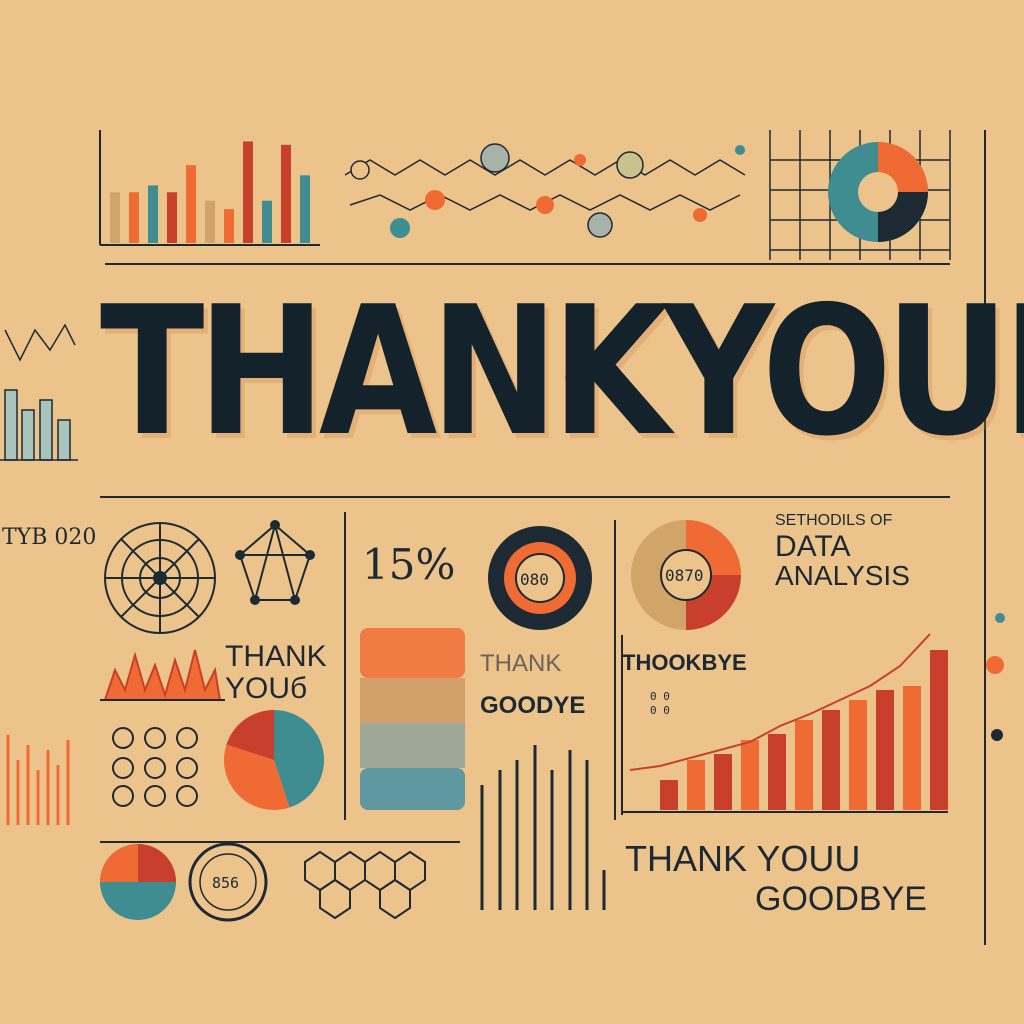 The width and height of the screenshot is (1024, 1024). Describe the element at coordinates (162, 675) in the screenshot. I see `wave-chart` at that location.